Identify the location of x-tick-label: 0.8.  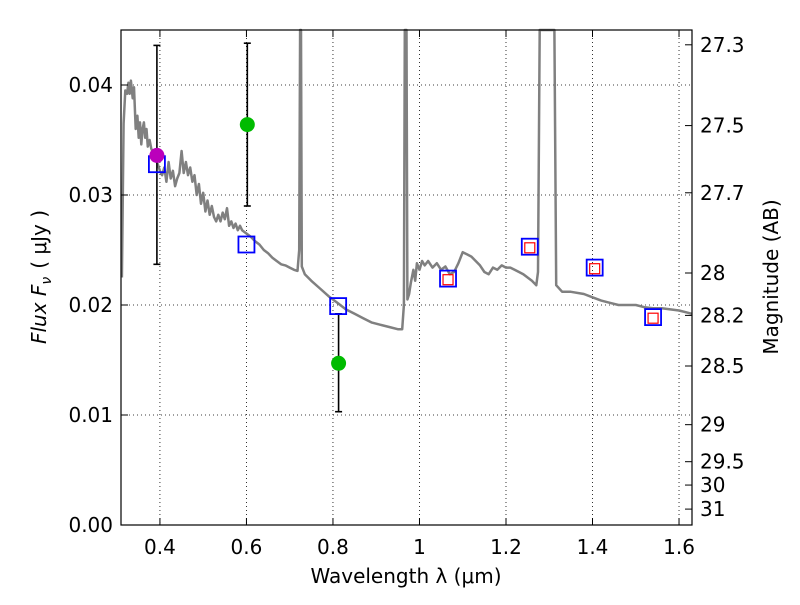
(333, 547).